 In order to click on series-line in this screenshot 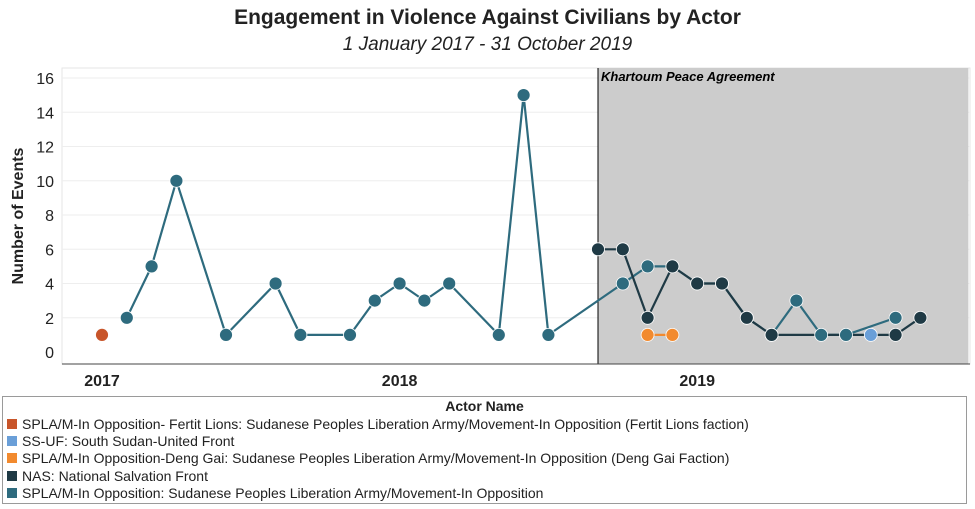, I will do `click(760, 292)`.